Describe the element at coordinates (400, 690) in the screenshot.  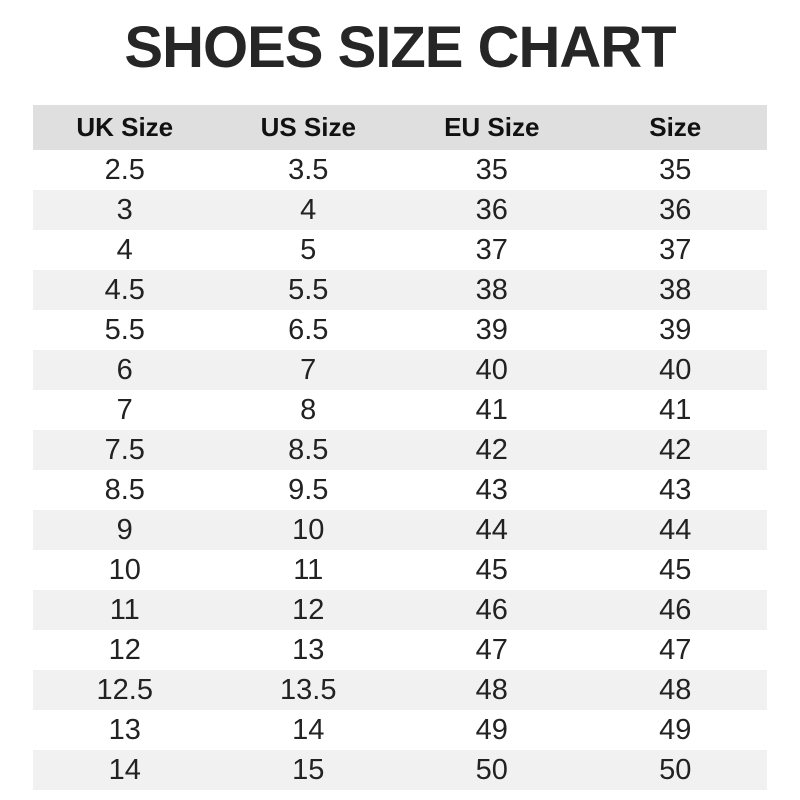
I see `table-row: 12.5 13.5 48 48` at that location.